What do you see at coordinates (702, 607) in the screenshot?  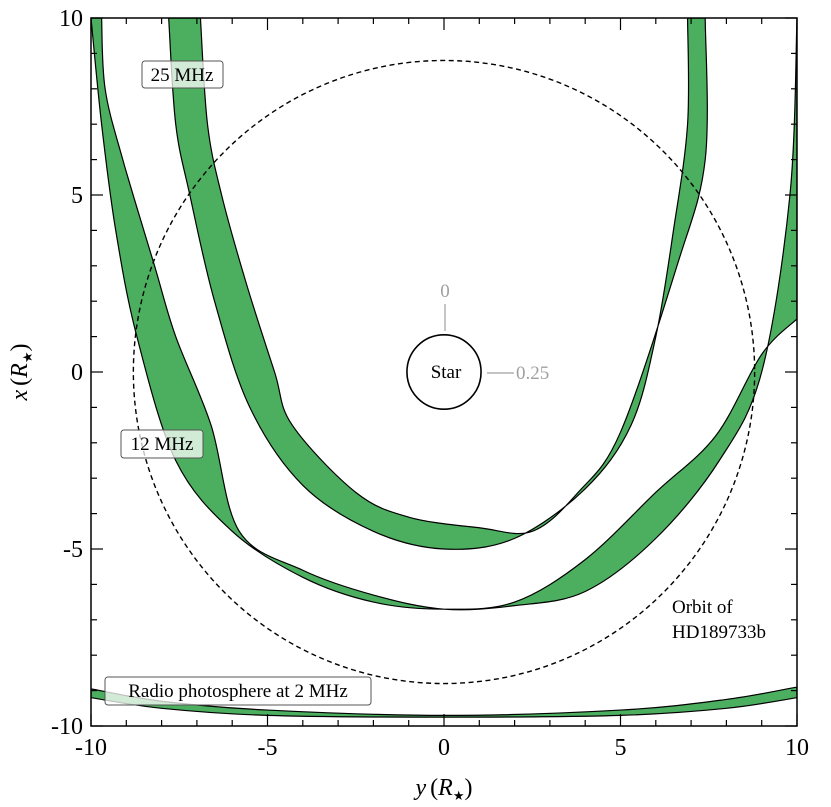 I see `label-orbit-line1: Orbit of` at bounding box center [702, 607].